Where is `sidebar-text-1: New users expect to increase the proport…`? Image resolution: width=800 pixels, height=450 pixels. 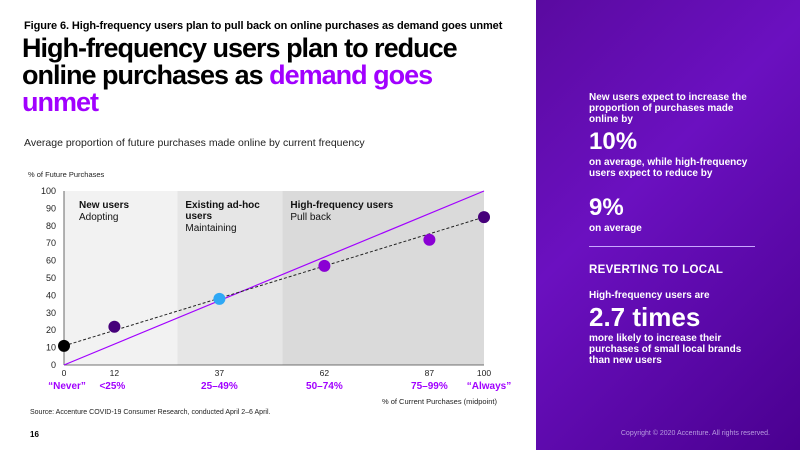
sidebar-text-1: New users expect to increase the proport… is located at coordinates (668, 108).